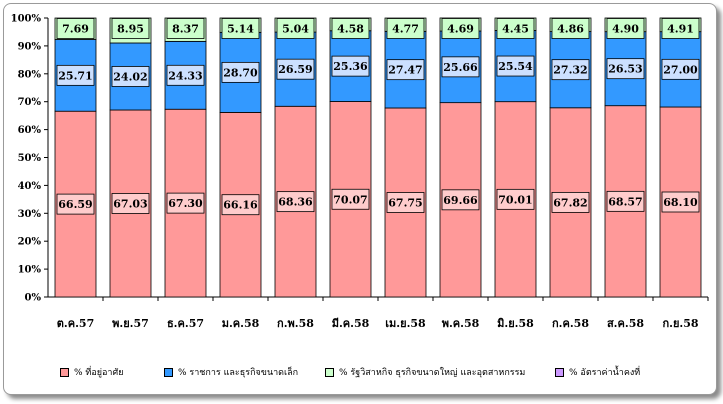 The image size is (723, 404). I want to click on x-tick-label: ธ.ค.57, so click(185, 323).